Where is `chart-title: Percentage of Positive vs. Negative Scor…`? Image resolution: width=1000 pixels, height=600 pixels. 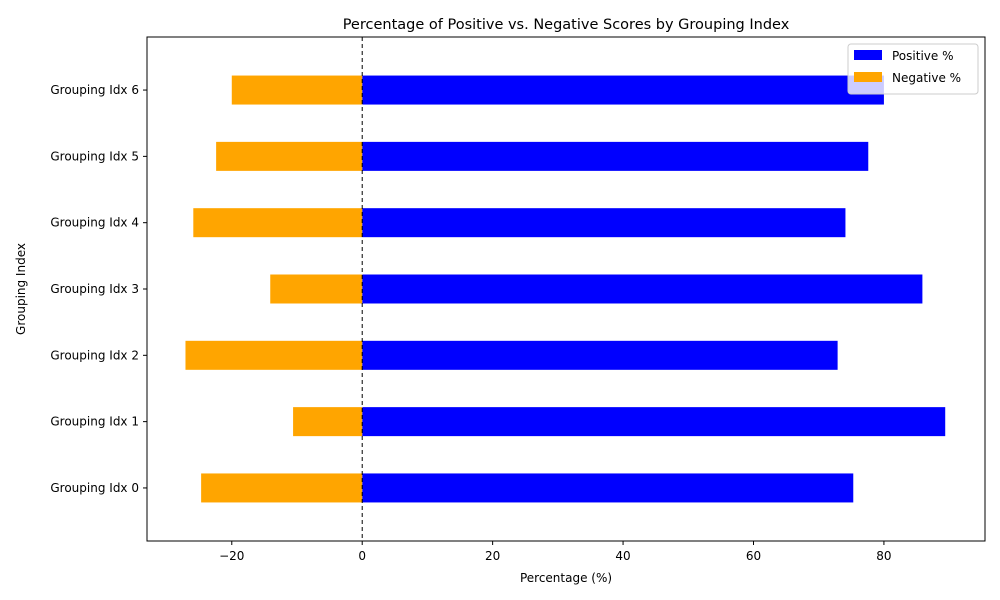 chart-title: Percentage of Positive vs. Negative Scor… is located at coordinates (566, 25).